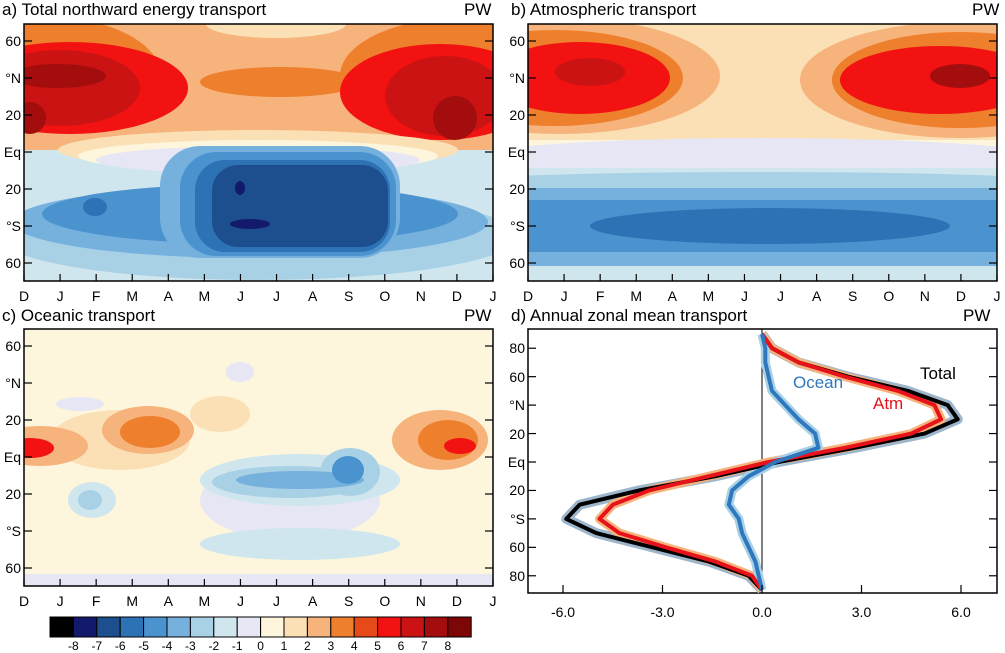 Image resolution: width=1005 pixels, height=653 pixels. I want to click on panel-c-unit: PW, so click(478, 315).